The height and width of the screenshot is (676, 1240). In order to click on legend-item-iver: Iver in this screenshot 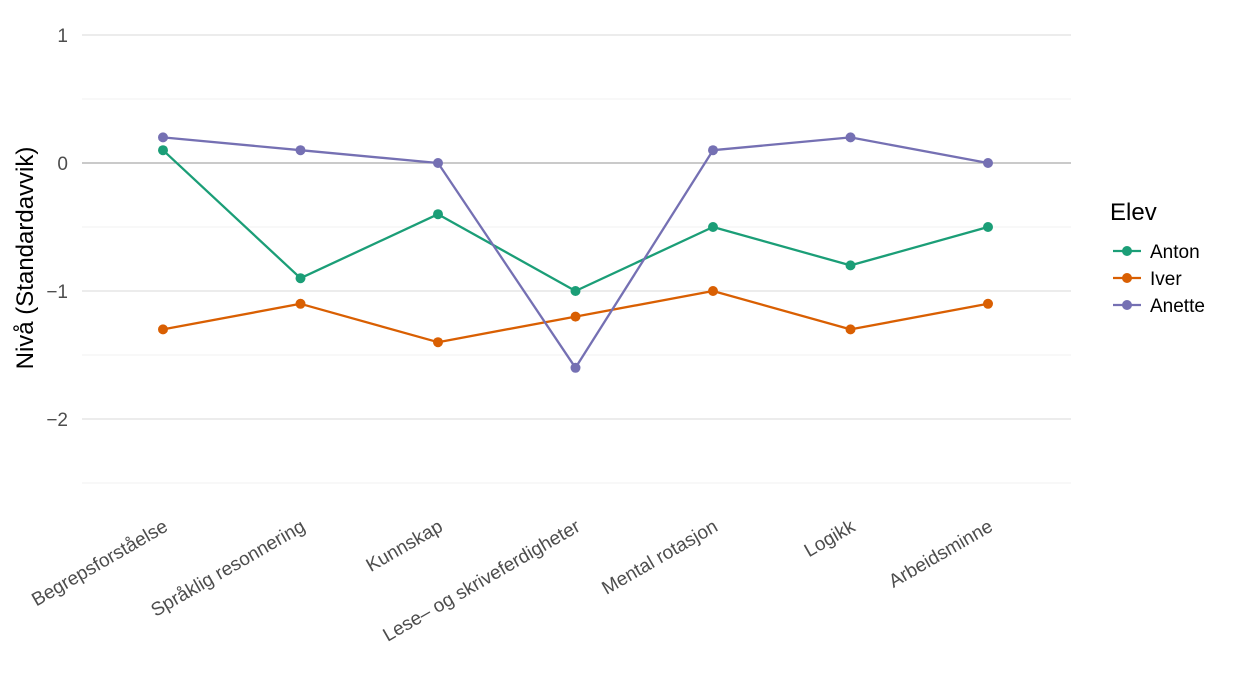, I will do `click(1147, 279)`.